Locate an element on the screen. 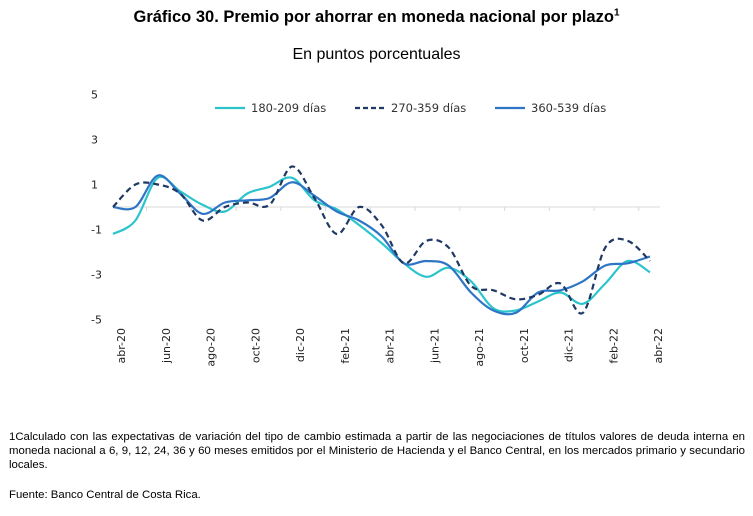 Image resolution: width=753 pixels, height=516 pixels. legend-label: 180-209 días is located at coordinates (288, 108).